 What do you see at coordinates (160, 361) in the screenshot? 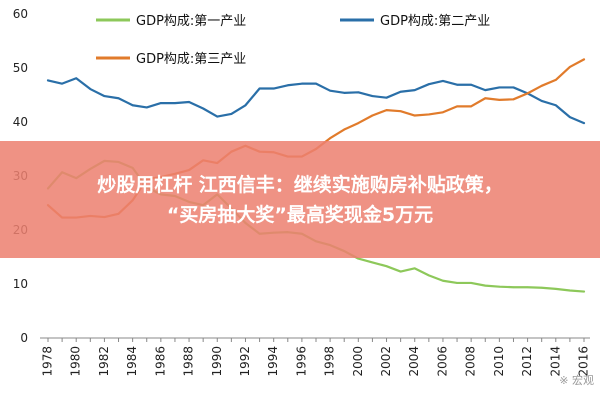
I see `x-tick-label: 1986` at bounding box center [160, 361].